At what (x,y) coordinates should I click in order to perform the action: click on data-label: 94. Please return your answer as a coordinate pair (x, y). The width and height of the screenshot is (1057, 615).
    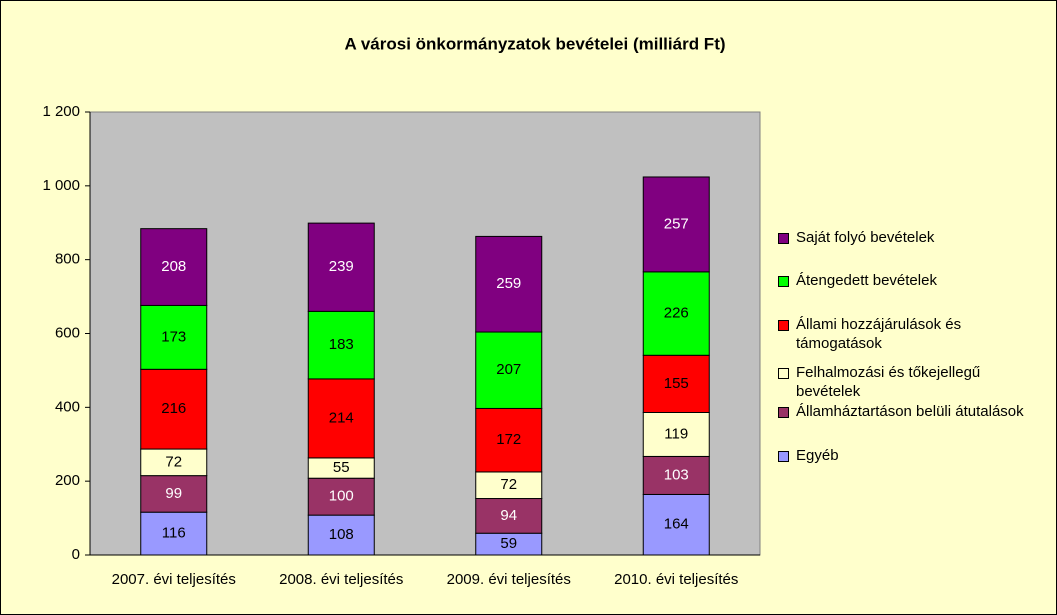
    Looking at the image, I should click on (508, 515).